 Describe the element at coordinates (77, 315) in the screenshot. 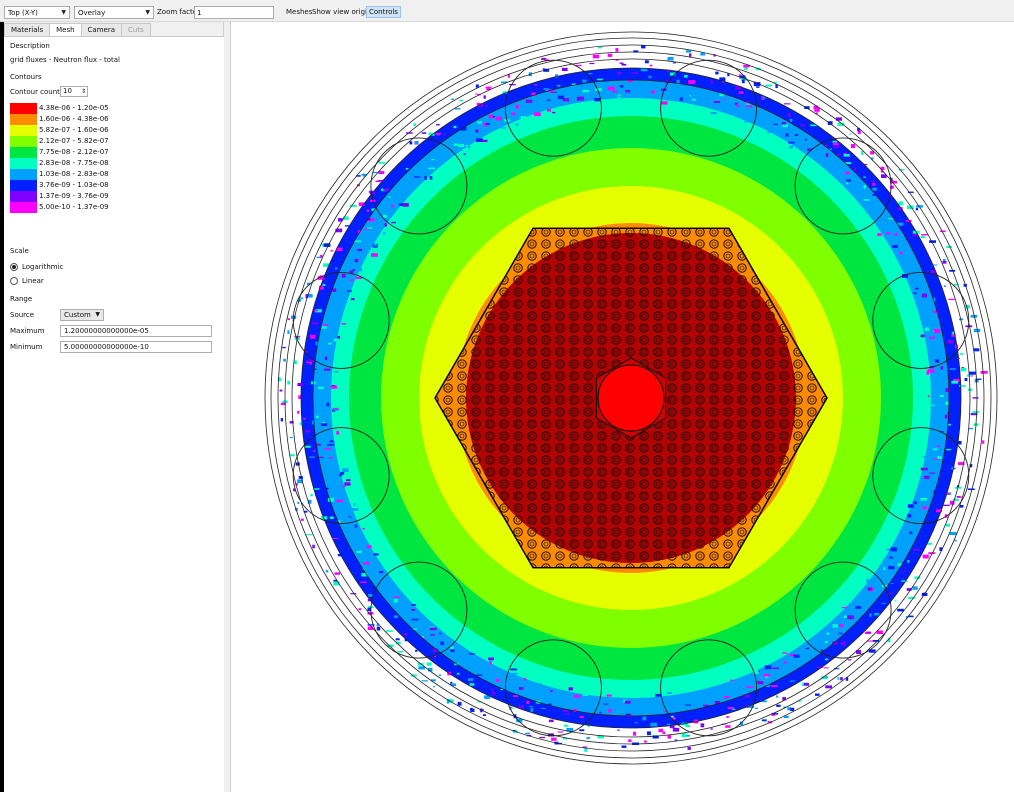

I see `source-select-value: Custom` at that location.